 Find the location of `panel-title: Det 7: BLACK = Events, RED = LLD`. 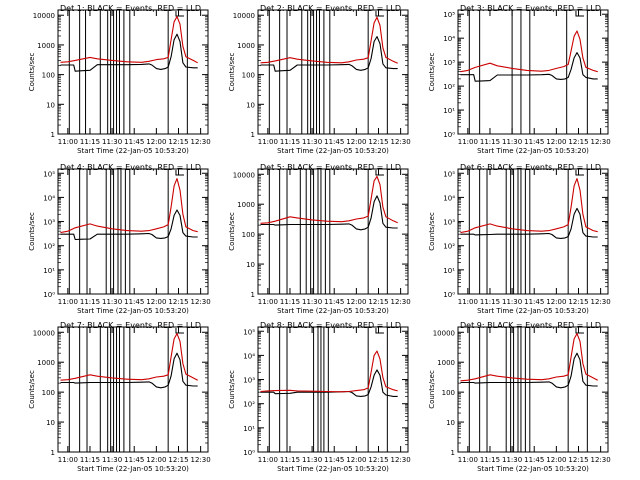

panel-title: Det 7: BLACK = Events, RED = LLD is located at coordinates (130, 325).